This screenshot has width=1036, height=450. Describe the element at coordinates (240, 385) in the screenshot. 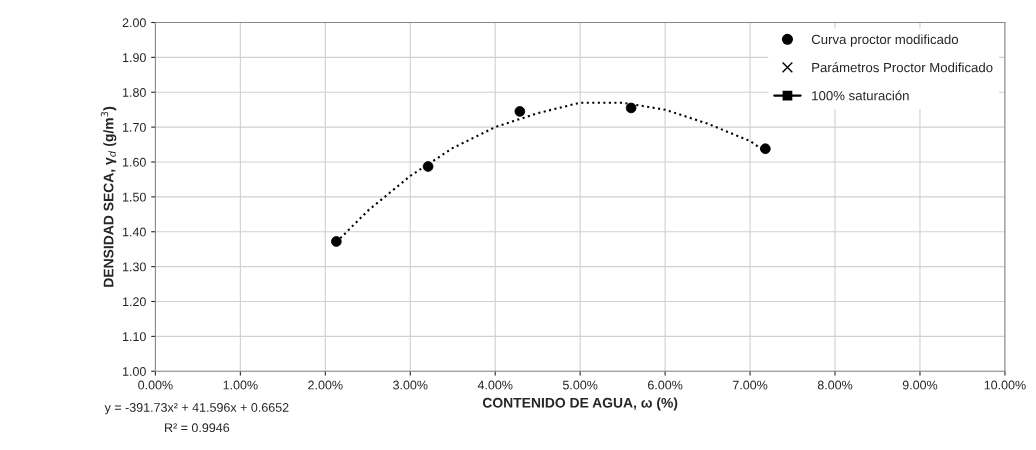

I see `x-tick-label: 1.00%` at that location.